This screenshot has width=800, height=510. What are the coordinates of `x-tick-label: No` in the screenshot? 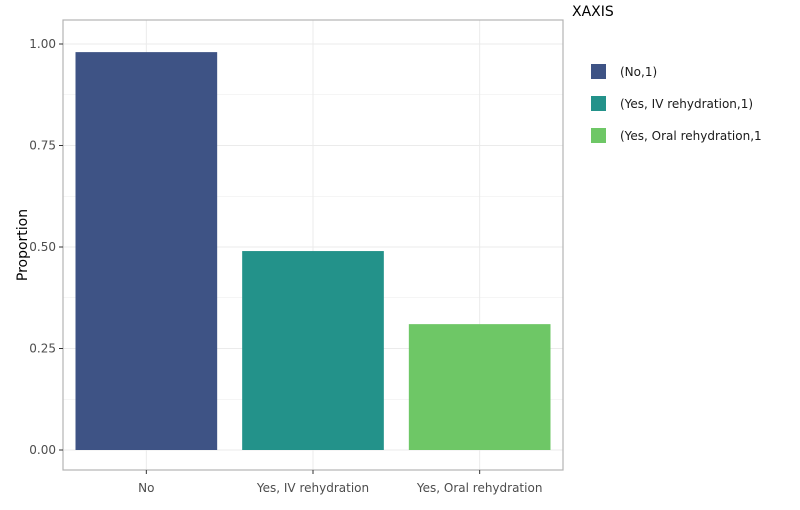 It's located at (146, 488).